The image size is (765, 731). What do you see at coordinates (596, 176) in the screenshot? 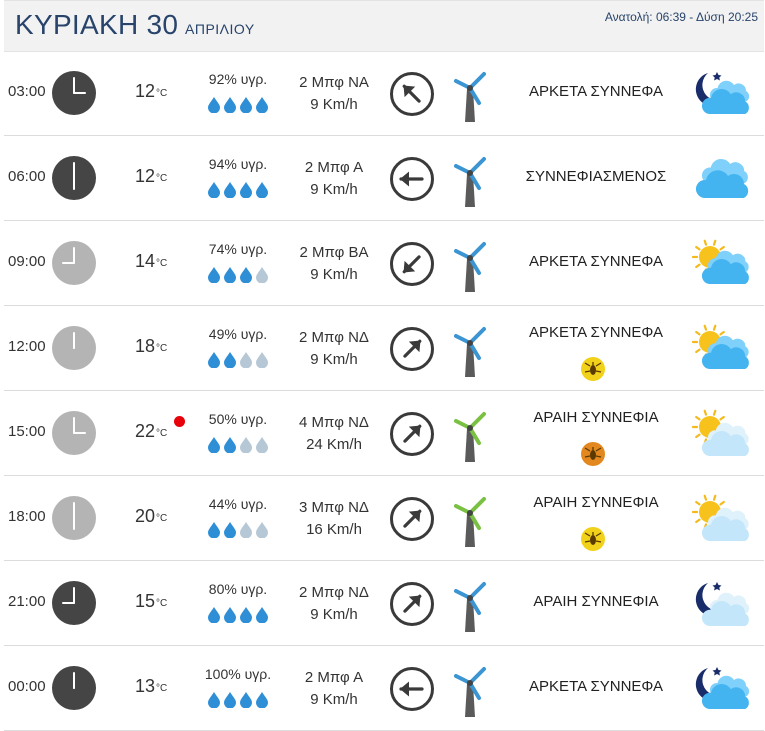
I see `condition-text: ΣΥΝΝΕΦΙΑΣΜΕΝΟΣ` at bounding box center [596, 176].